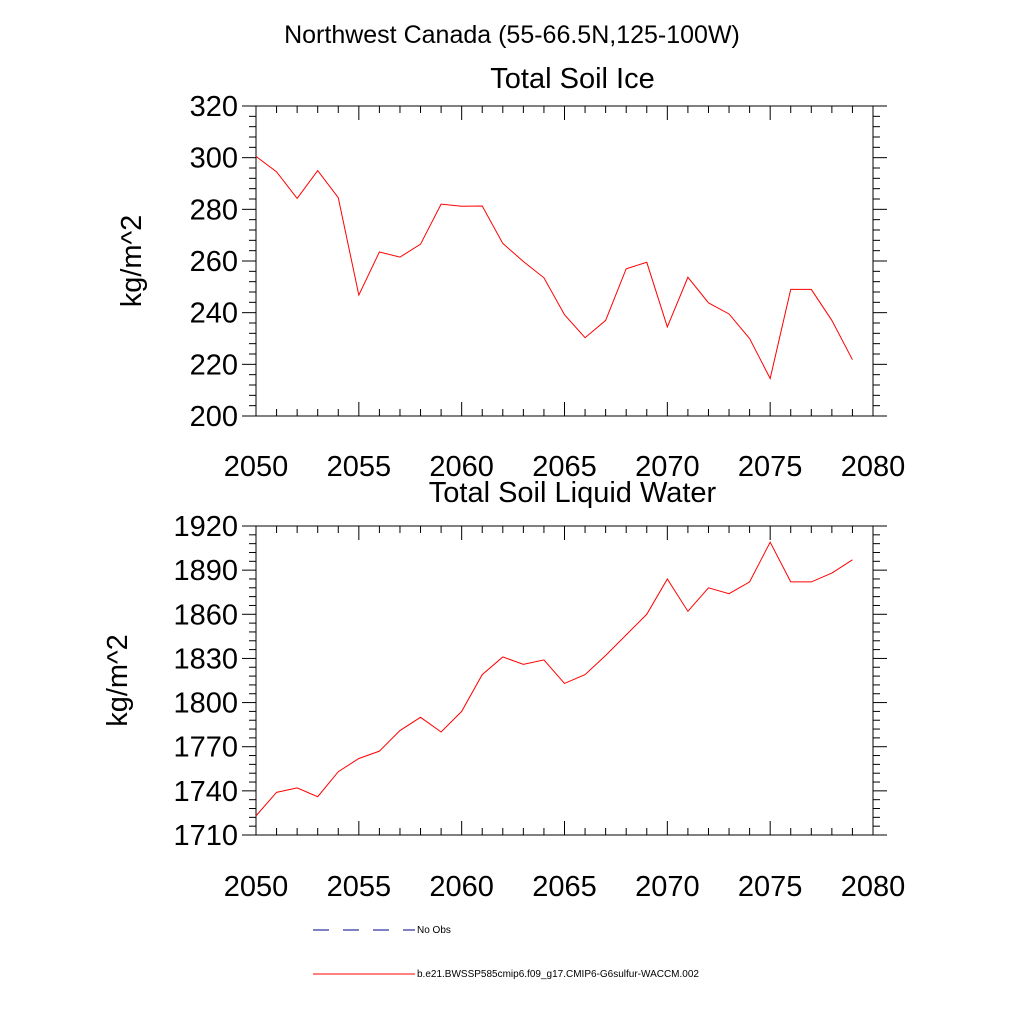  Describe the element at coordinates (205, 615) in the screenshot. I see `y-tick-label: 1860` at that location.